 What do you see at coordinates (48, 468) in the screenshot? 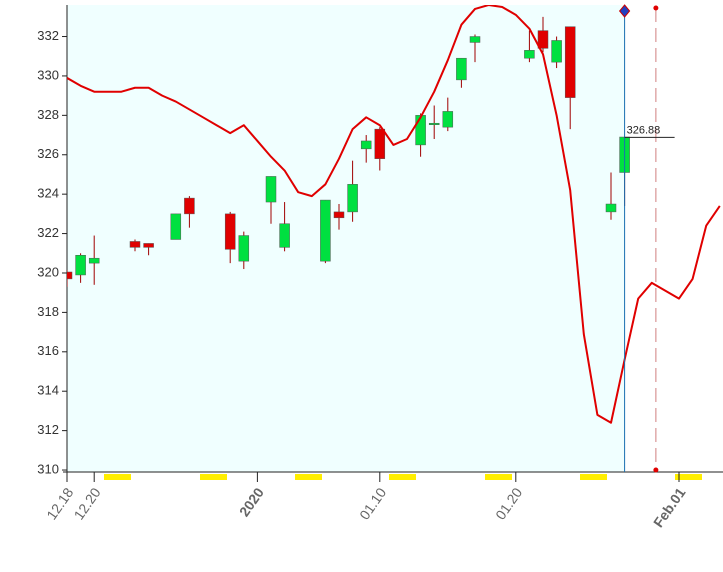
I see `y-tick-label: 310` at bounding box center [48, 468].